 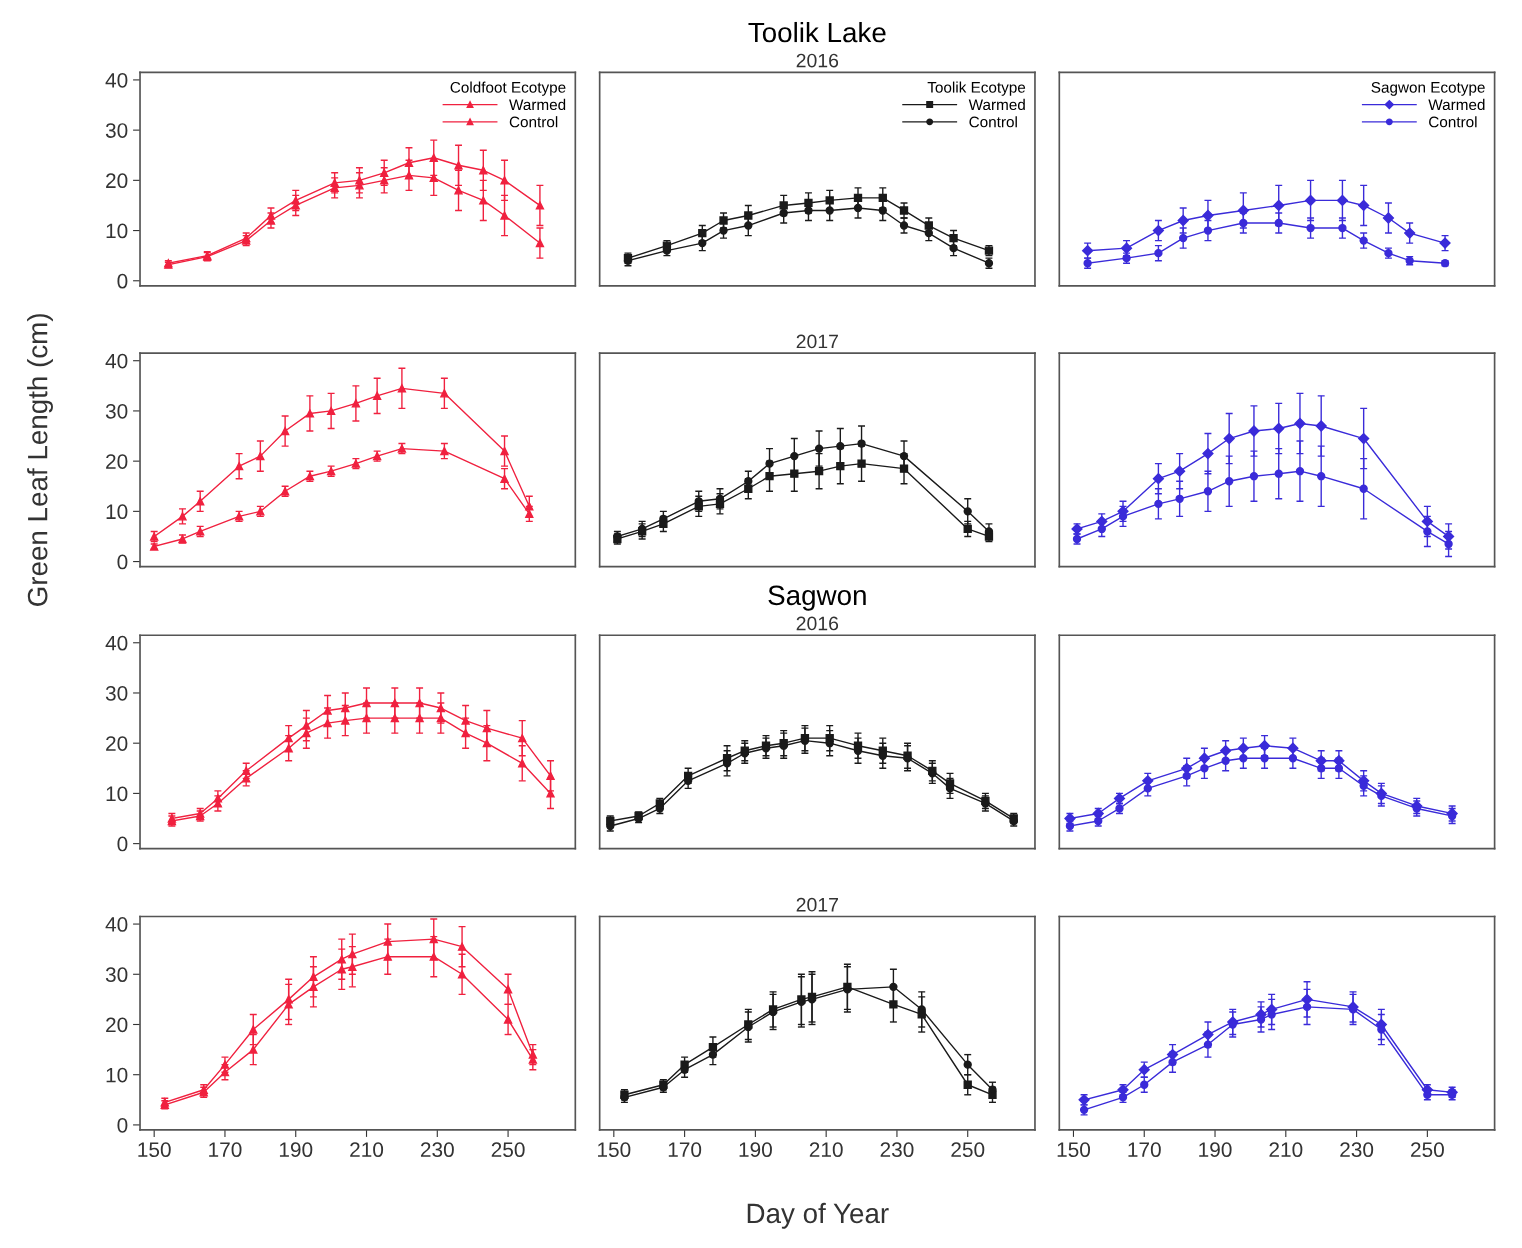 What do you see at coordinates (817, 32) in the screenshot?
I see `chart-title: Toolik Lake` at bounding box center [817, 32].